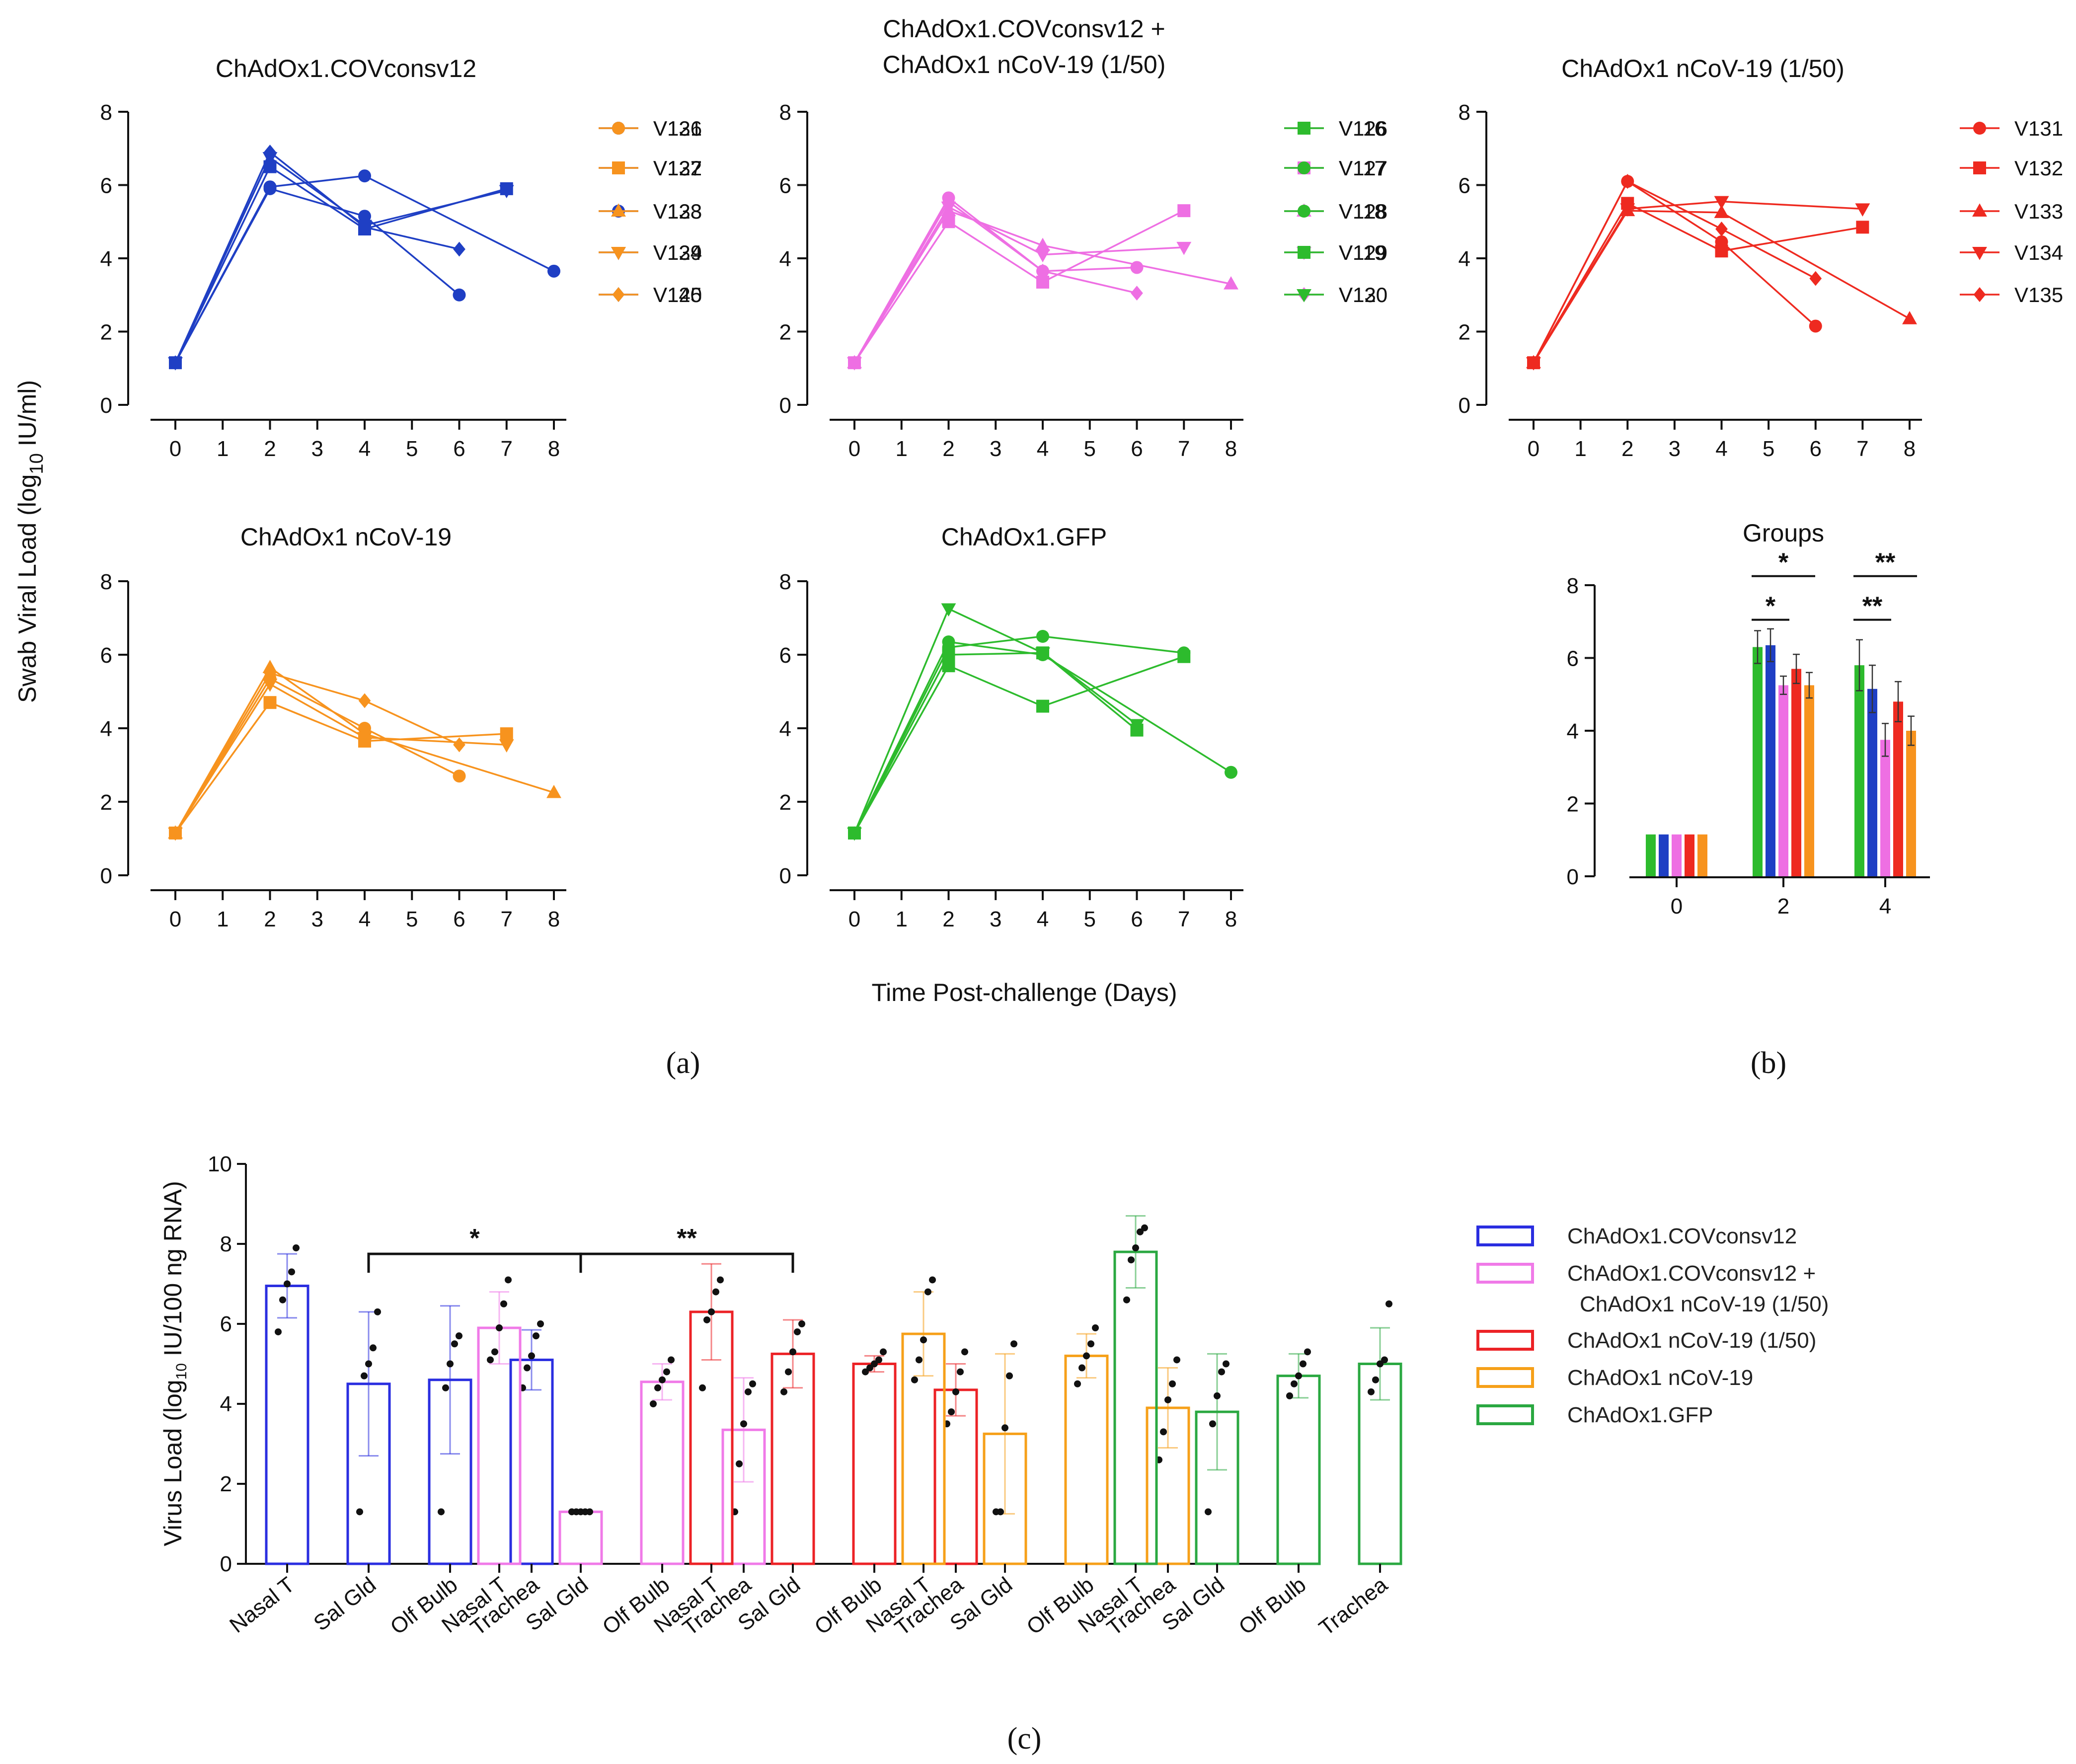 This screenshot has width=2076, height=1764. I want to click on x-tick-label: 5, so click(1090, 449).